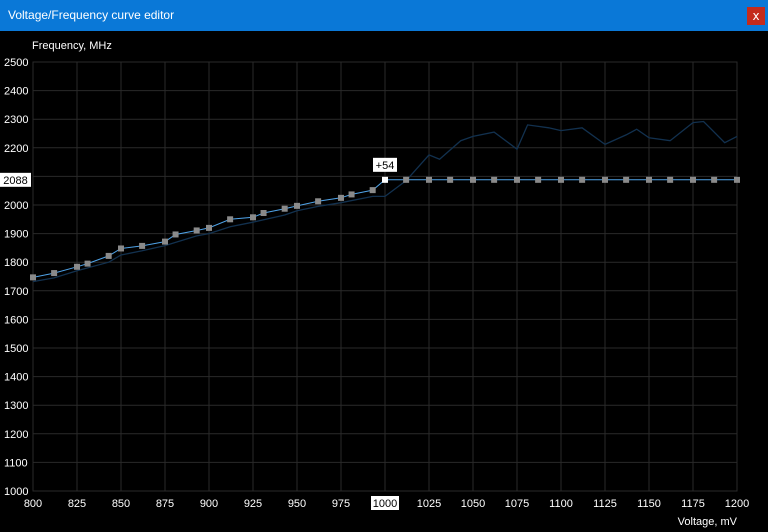 The width and height of the screenshot is (768, 532). Describe the element at coordinates (16, 263) in the screenshot. I see `y-tick-label: 1800` at that location.